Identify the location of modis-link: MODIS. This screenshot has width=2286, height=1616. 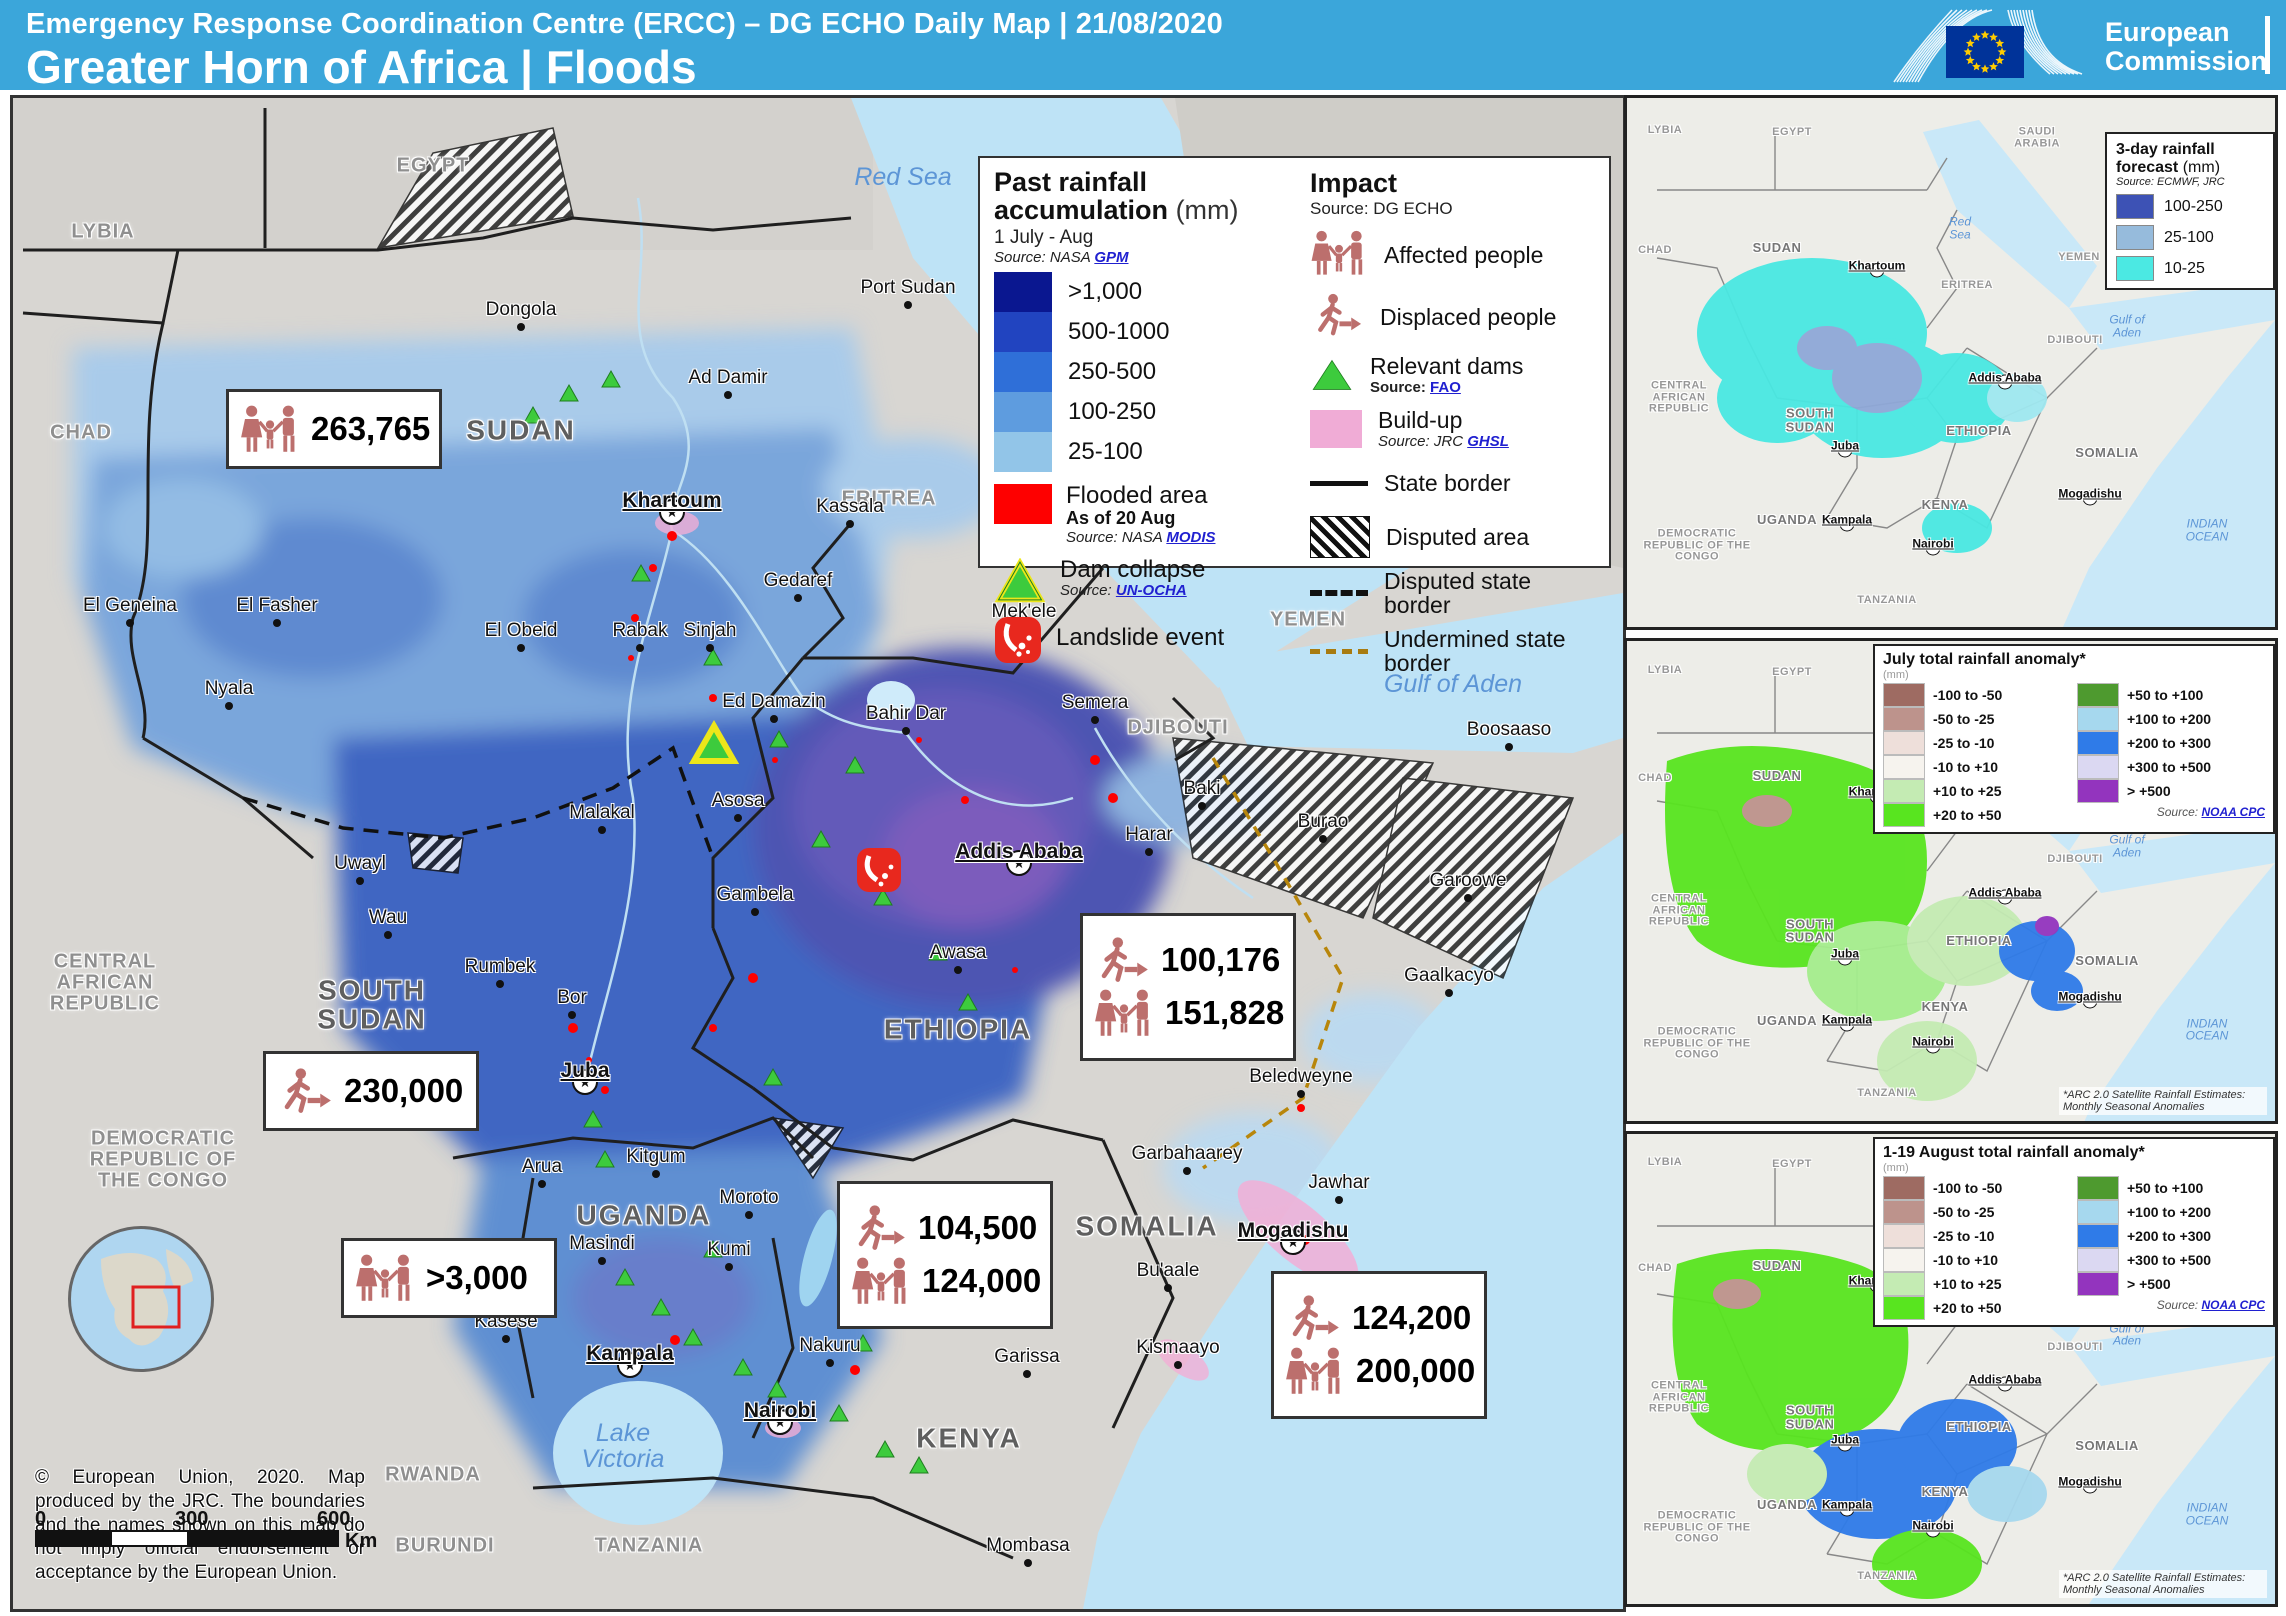
(1191, 537).